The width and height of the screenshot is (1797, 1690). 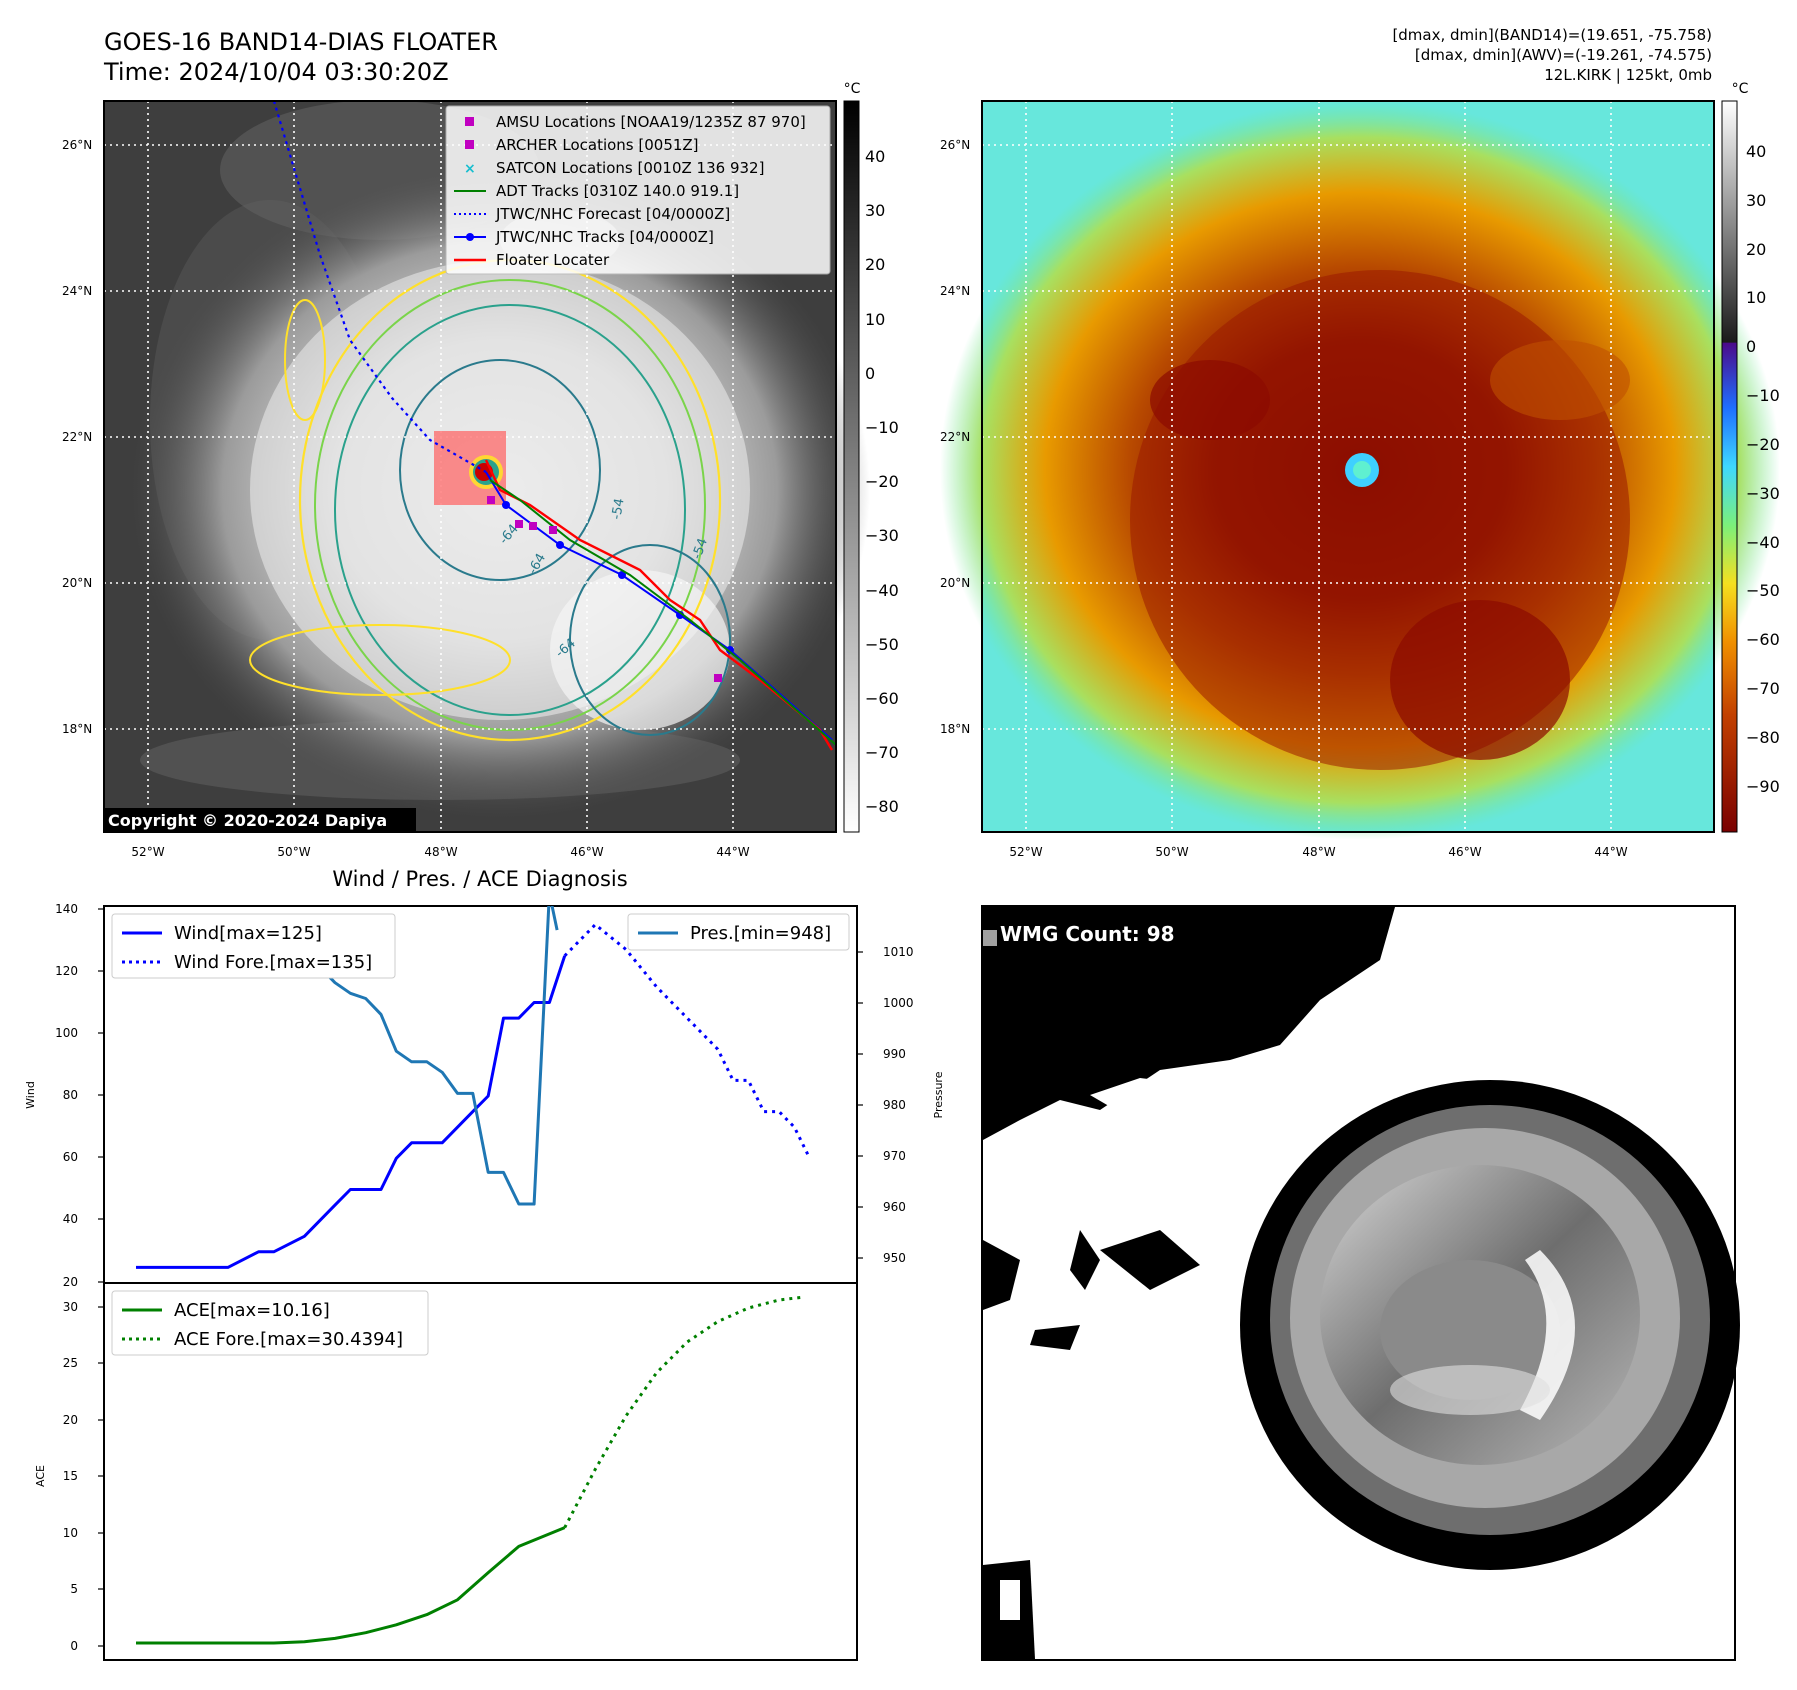 I want to click on ace-y-tick: 0, so click(x=74, y=1646).